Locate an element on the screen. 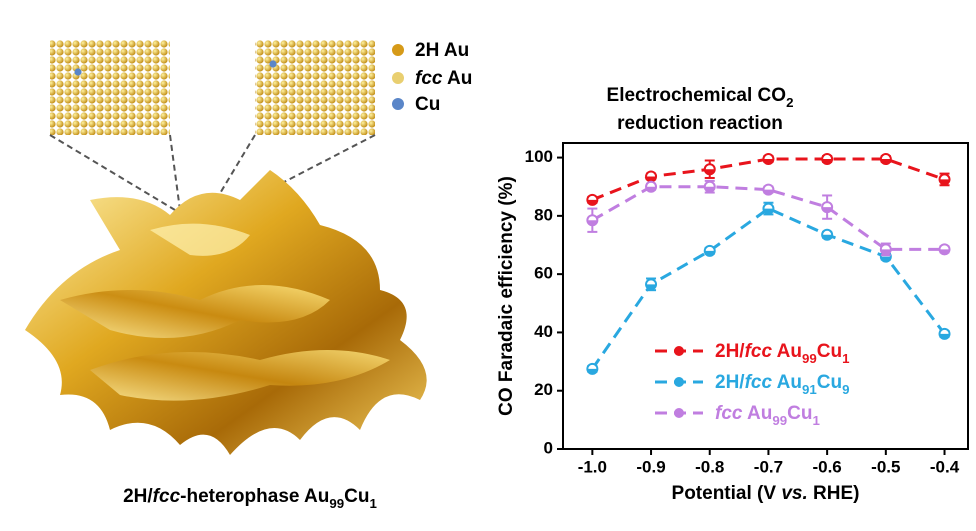  y-axis-label: CO Faradaic efficiency (%) is located at coordinates (506, 296).